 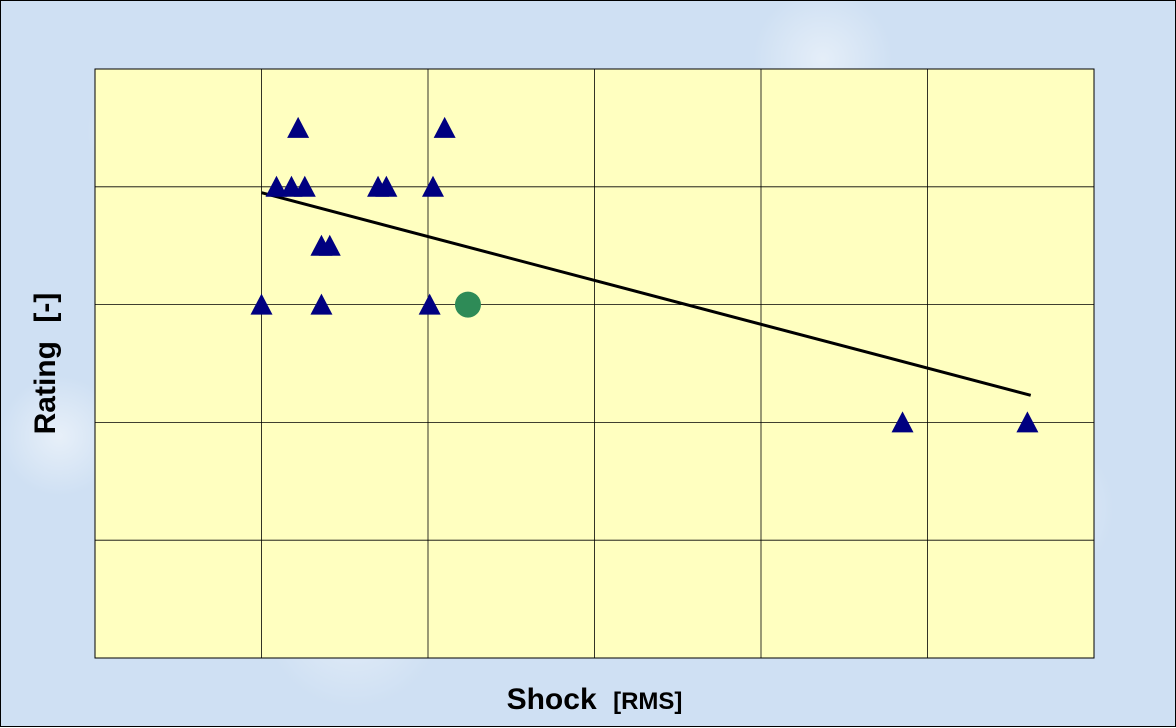 I want to click on y-axis-title-text: Rating, so click(x=45, y=387).